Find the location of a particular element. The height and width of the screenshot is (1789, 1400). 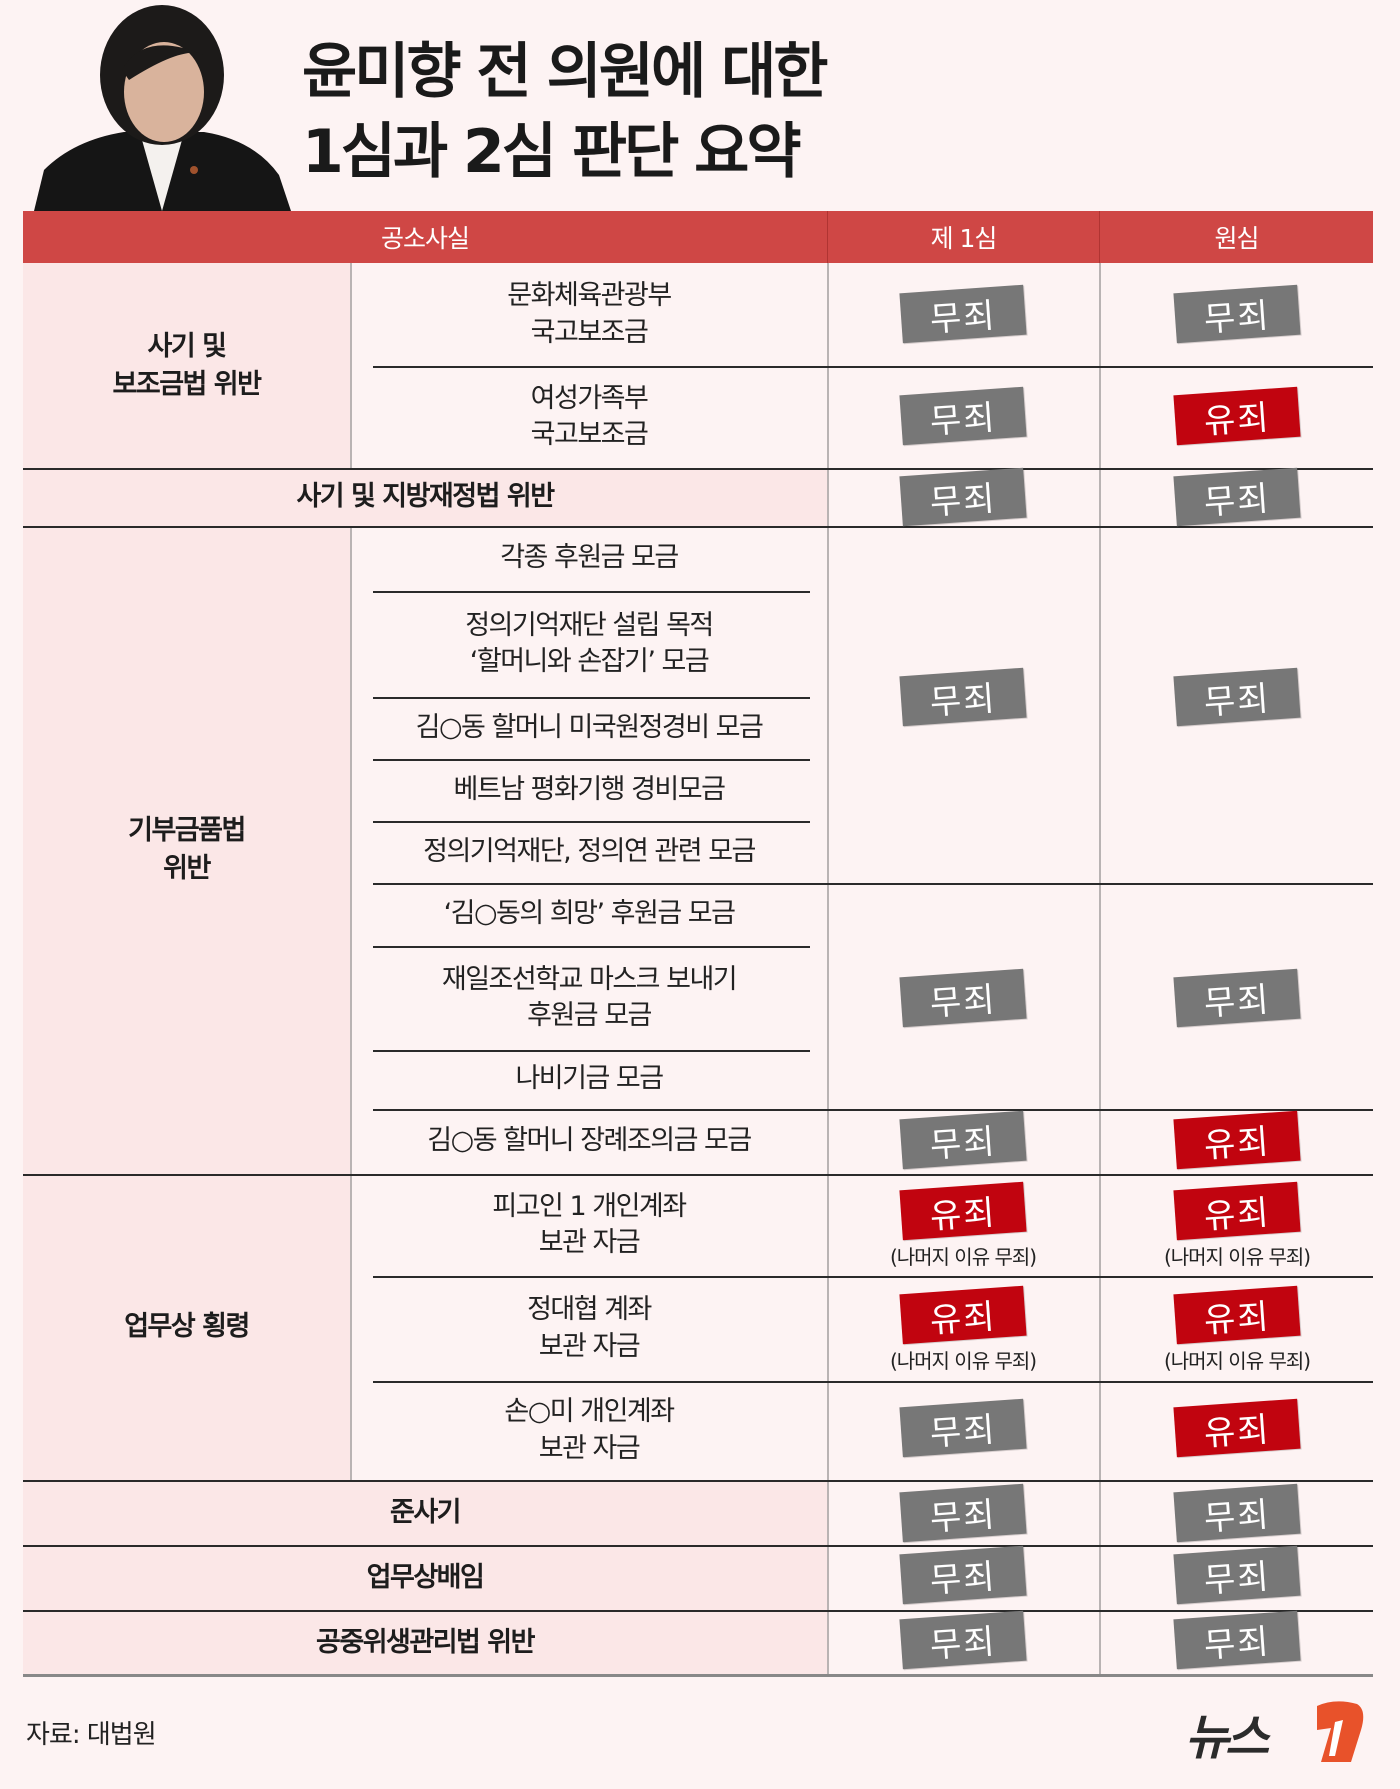

title-line-2: 1심과 2심 판단 요약 is located at coordinates (552, 152).